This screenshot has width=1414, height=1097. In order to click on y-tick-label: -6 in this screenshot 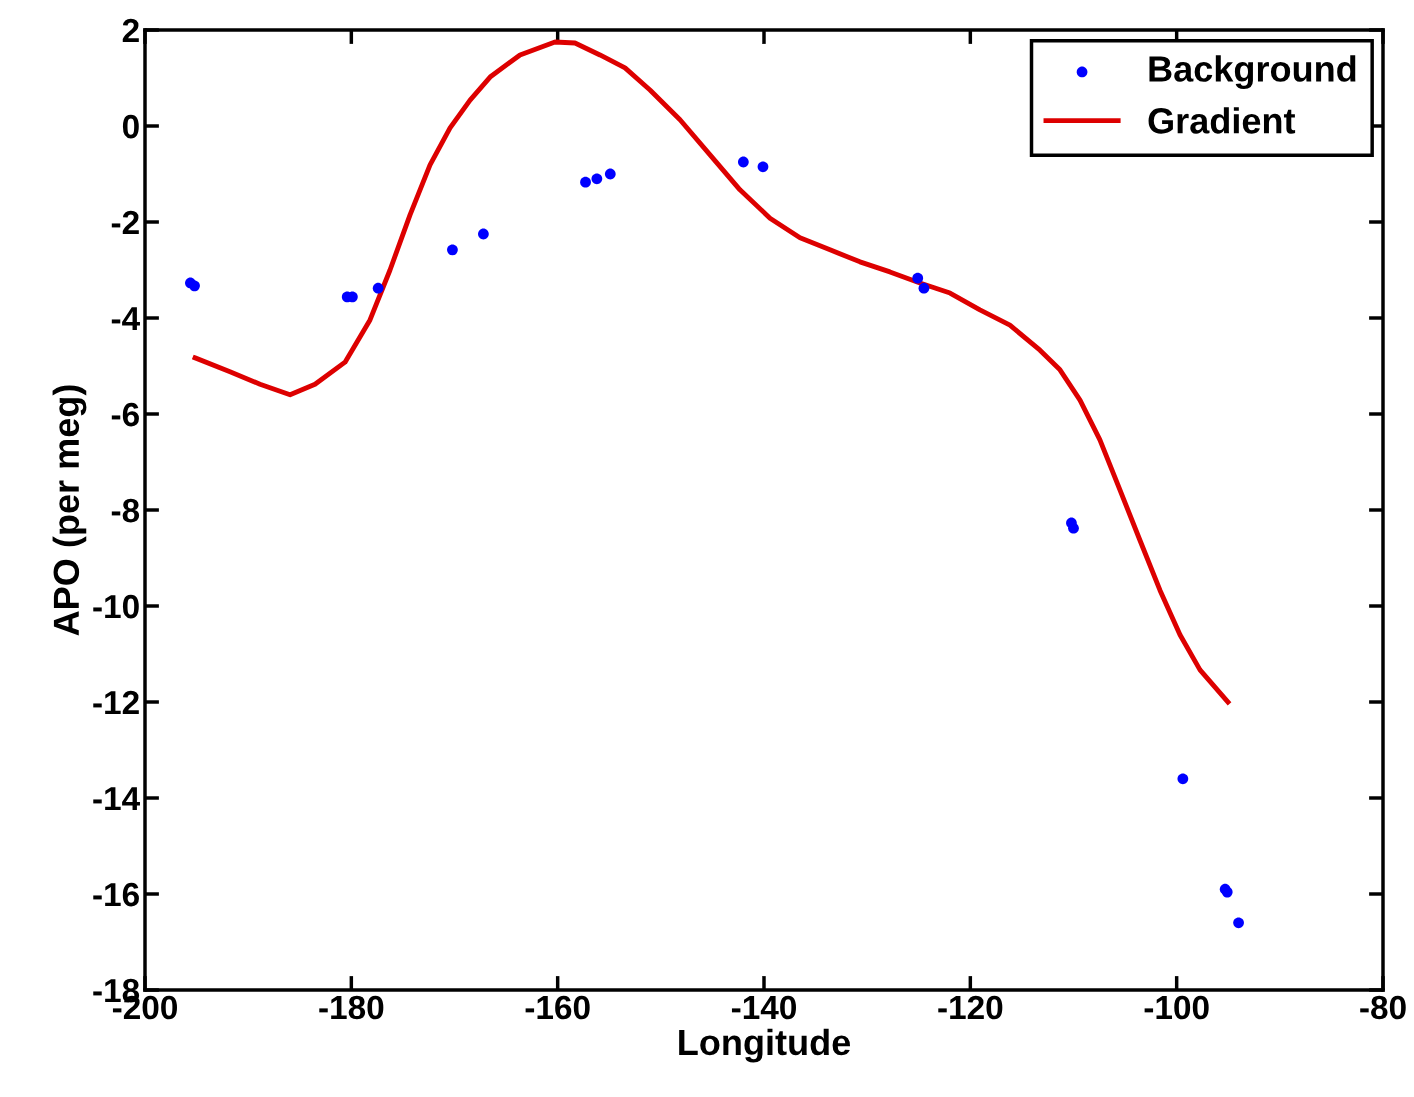, I will do `click(125, 414)`.